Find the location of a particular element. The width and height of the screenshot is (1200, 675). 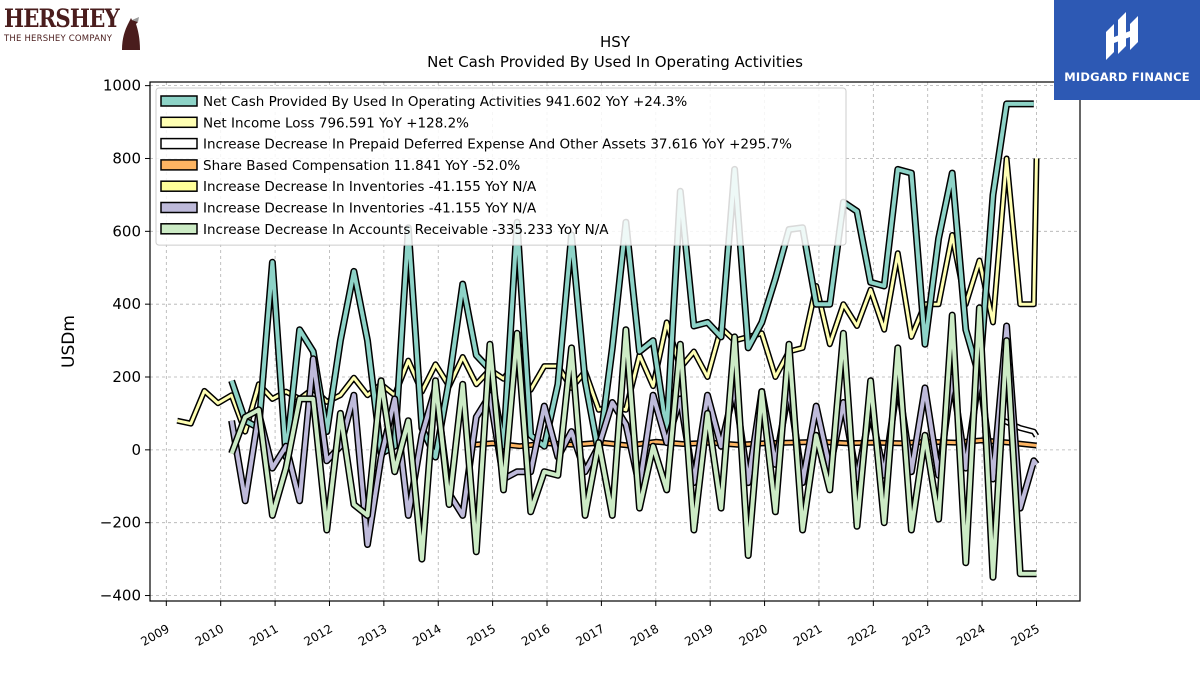

chart-y-axis-label: USDm is located at coordinates (69, 341).